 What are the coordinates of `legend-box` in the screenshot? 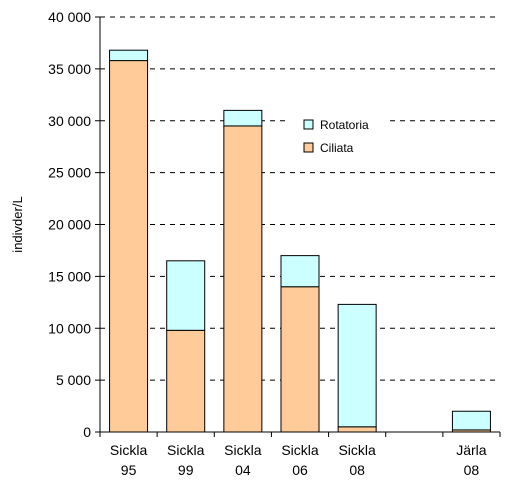 It's located at (338, 136).